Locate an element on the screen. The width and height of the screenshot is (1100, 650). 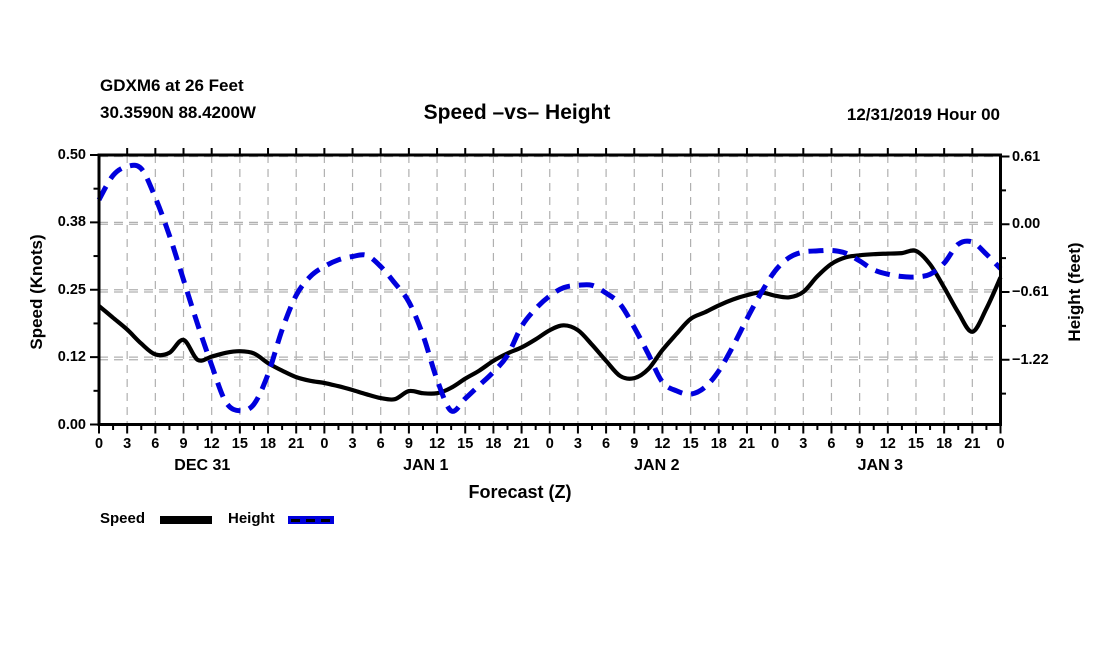
right-tick-label: −1.22 is located at coordinates (1030, 359).